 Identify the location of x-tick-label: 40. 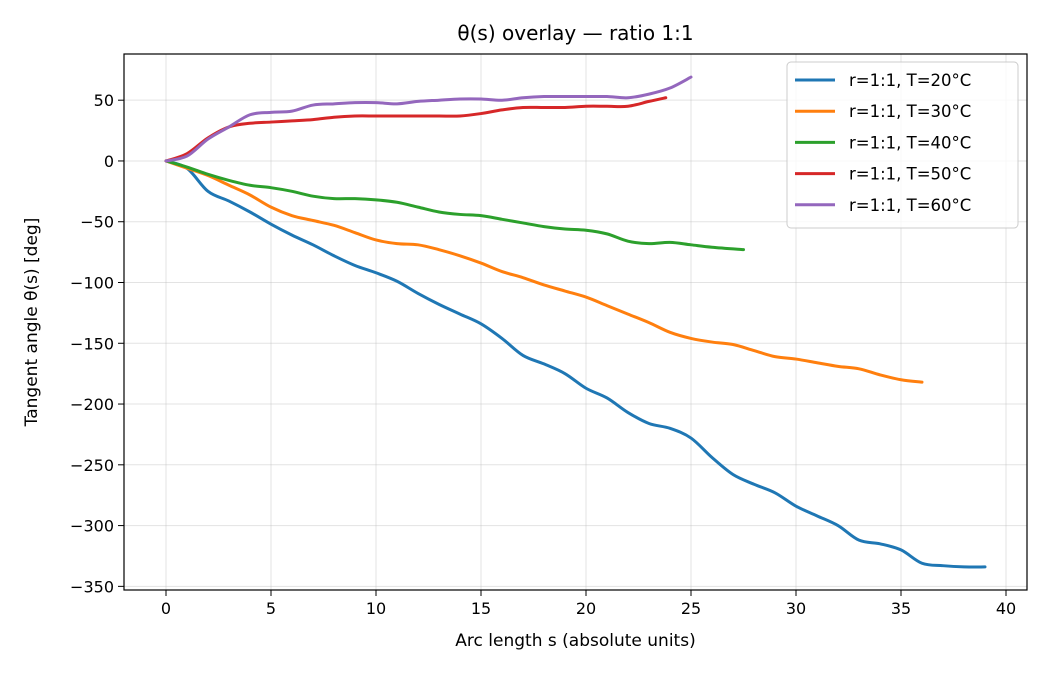
(1006, 608).